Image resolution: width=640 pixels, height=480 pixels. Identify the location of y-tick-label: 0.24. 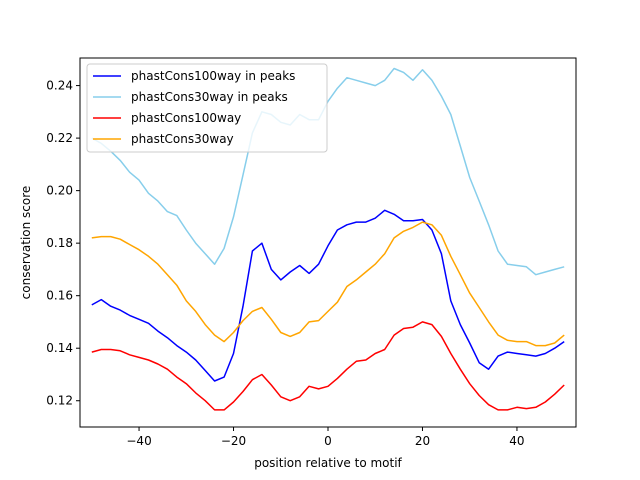
(59, 86).